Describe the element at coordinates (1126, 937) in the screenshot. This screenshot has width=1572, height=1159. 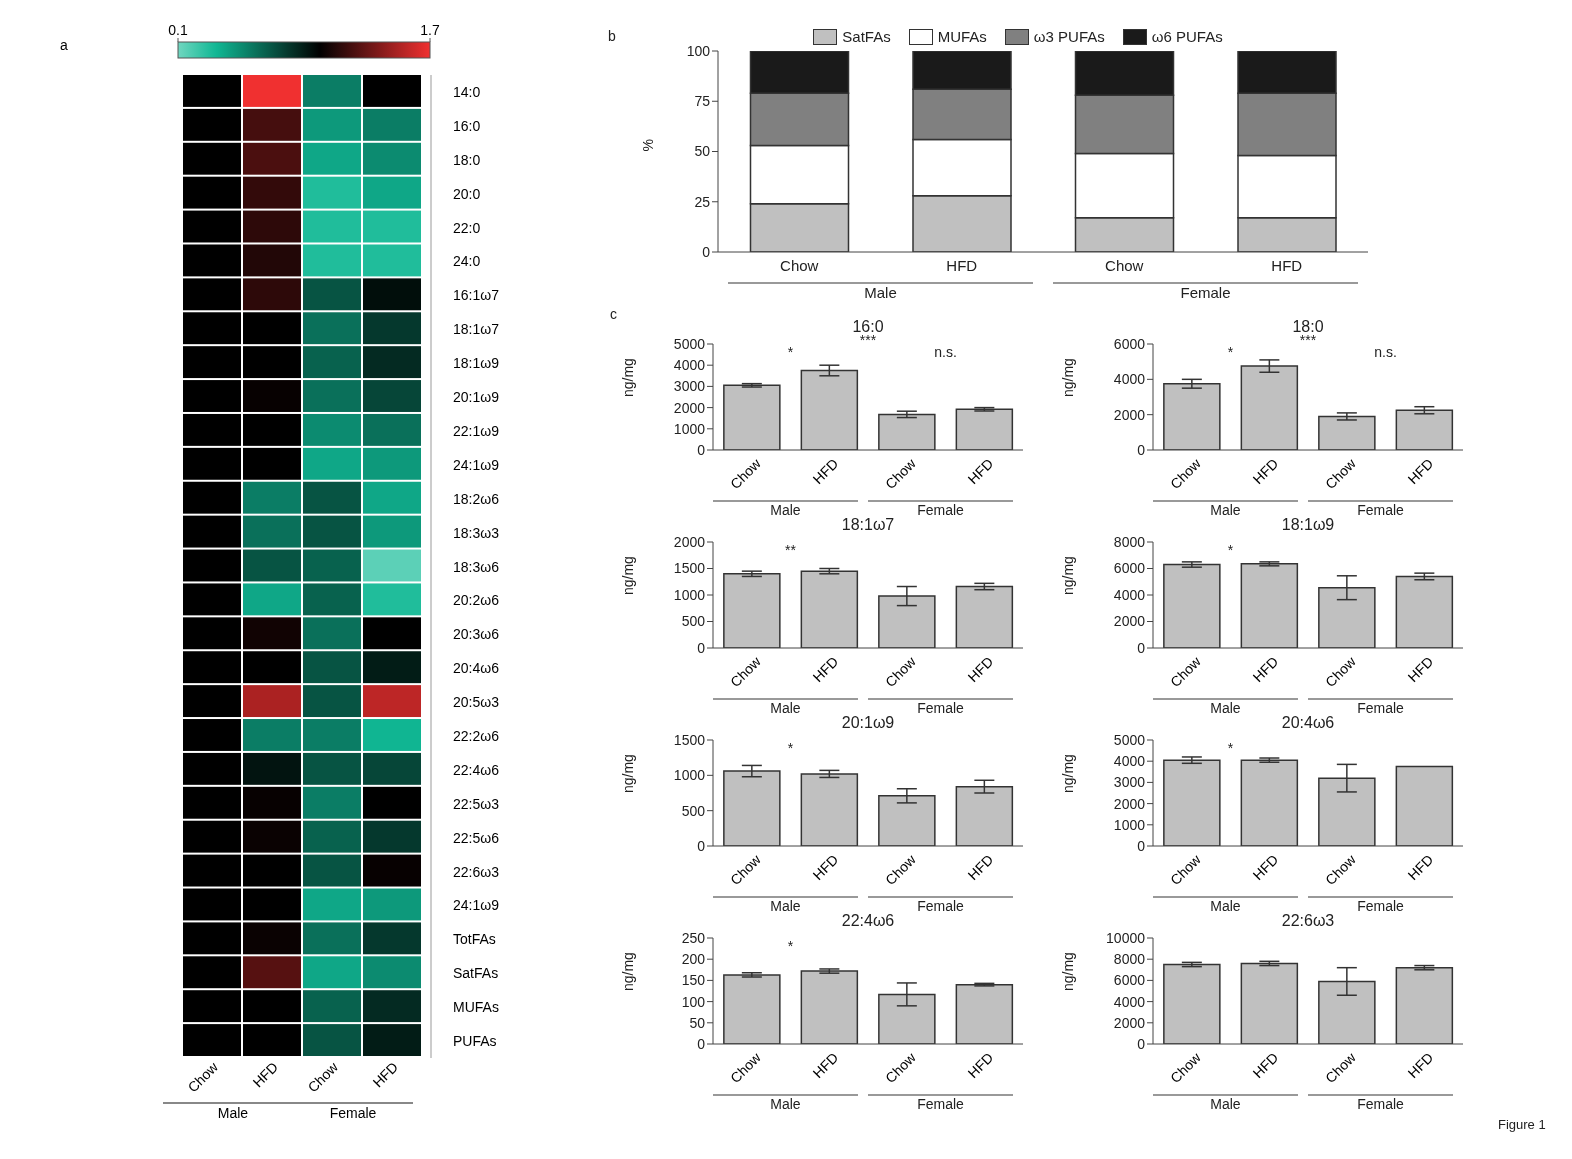
I see `y-tick-label: 10000` at that location.